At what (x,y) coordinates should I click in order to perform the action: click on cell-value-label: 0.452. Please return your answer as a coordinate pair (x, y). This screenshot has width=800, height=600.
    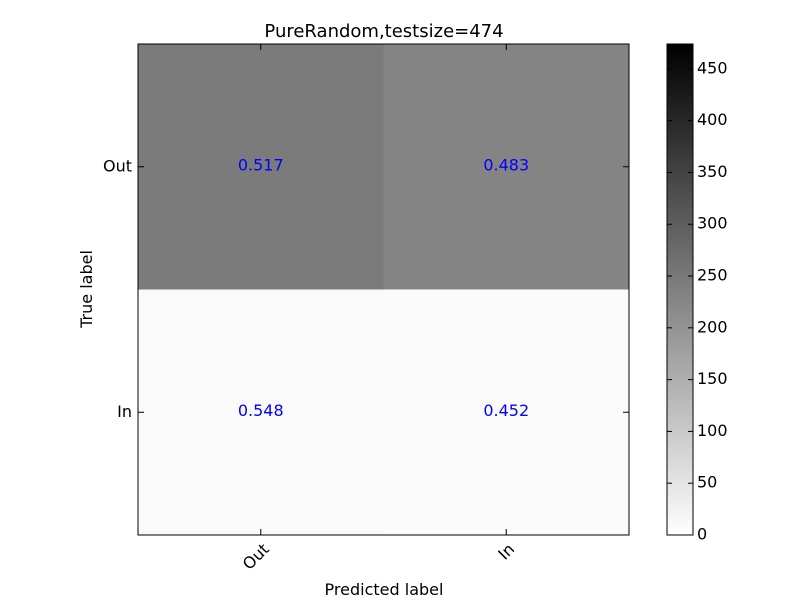
    Looking at the image, I should click on (506, 410).